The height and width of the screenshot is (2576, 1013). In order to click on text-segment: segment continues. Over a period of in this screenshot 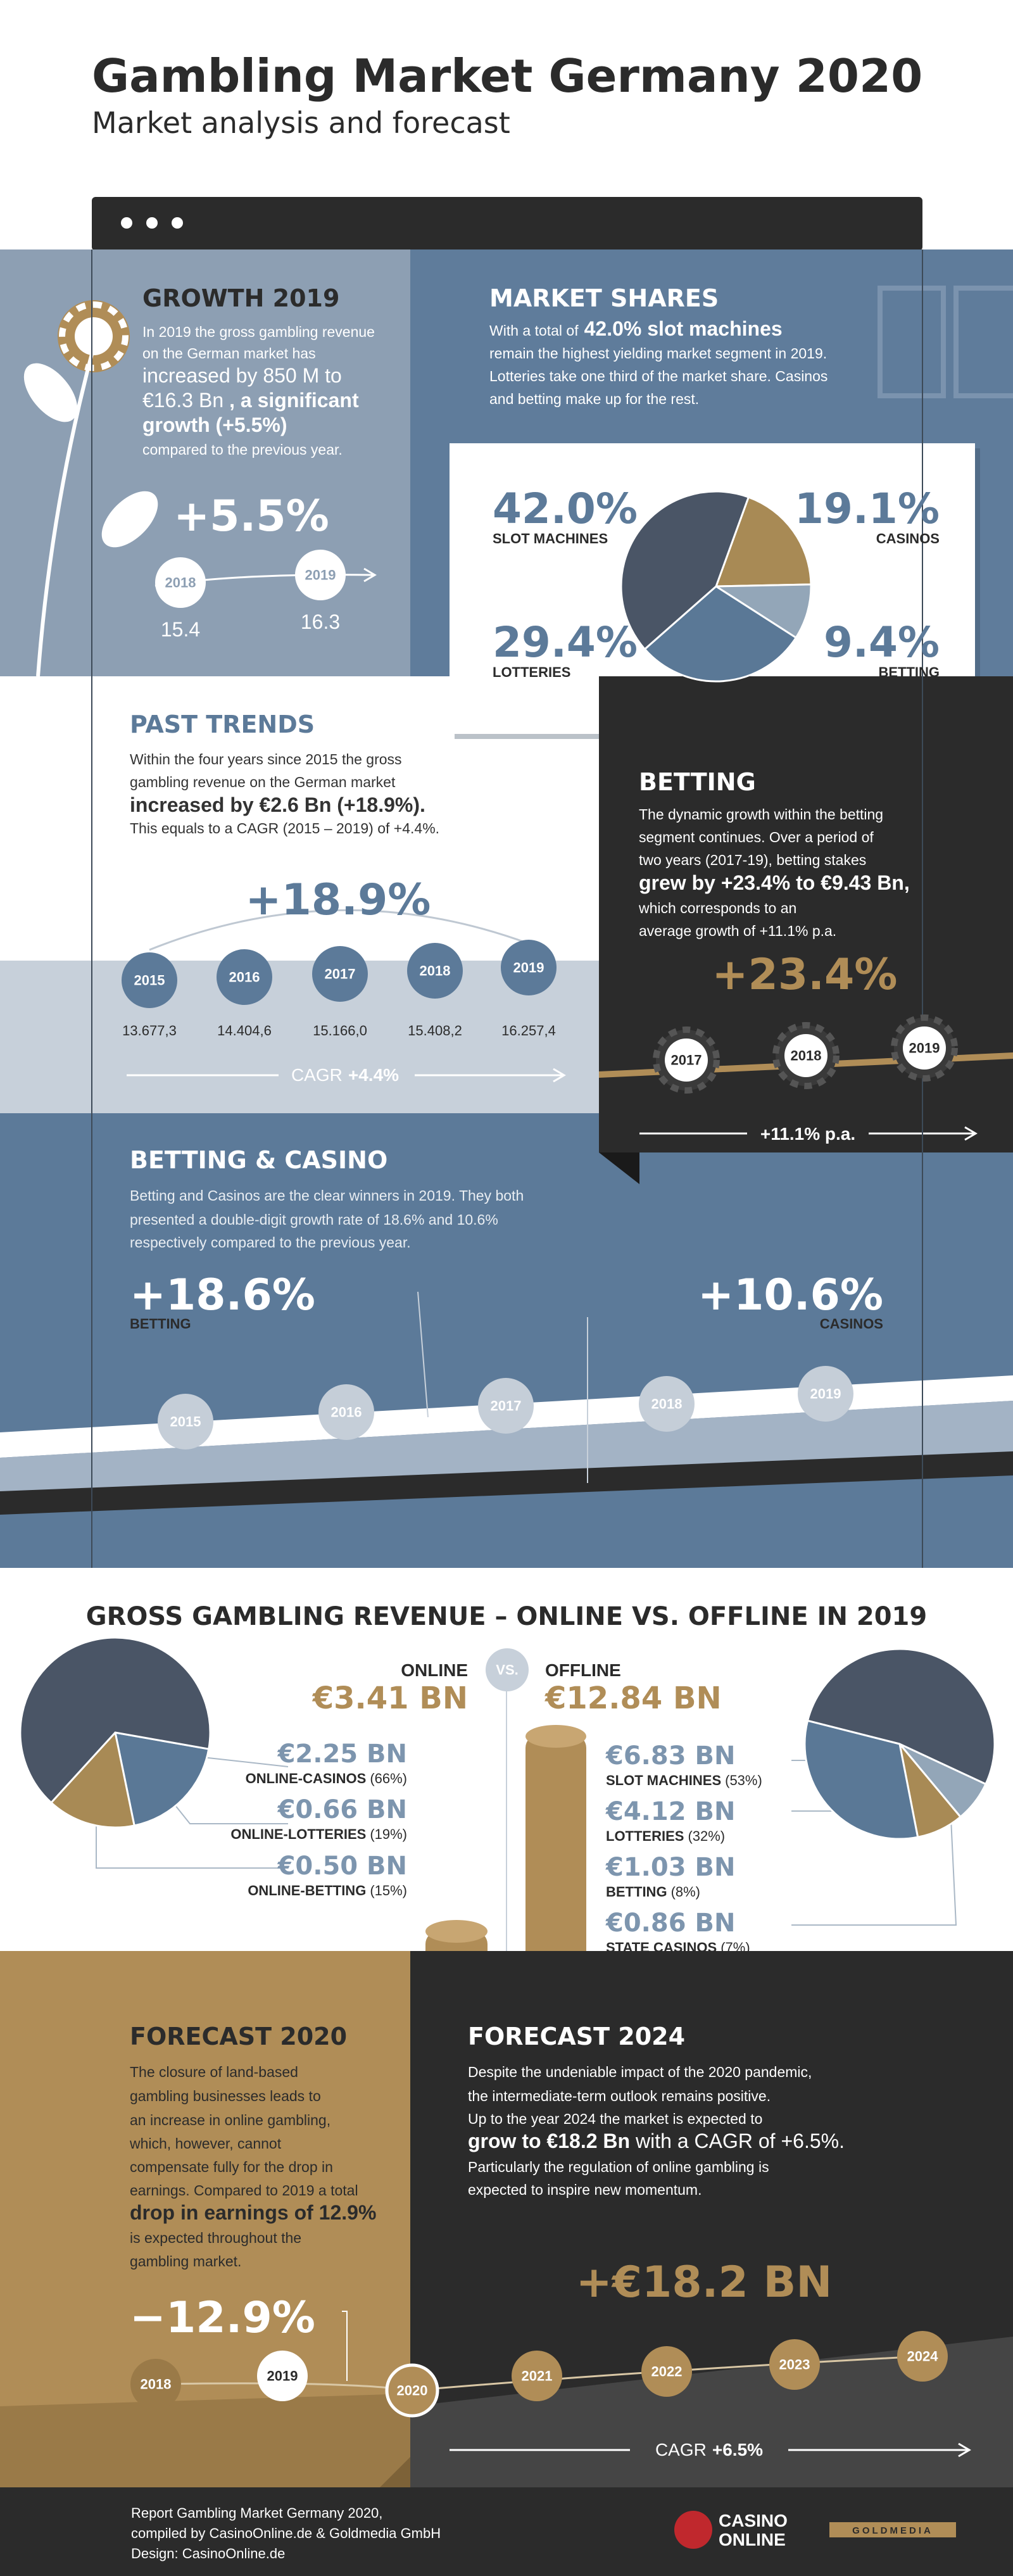, I will do `click(756, 837)`.